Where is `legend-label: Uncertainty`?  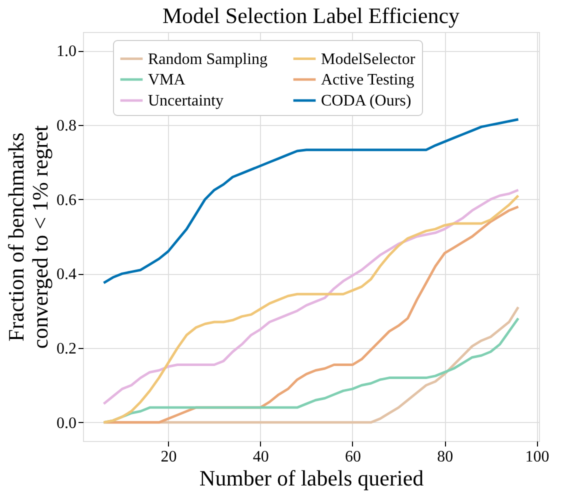 legend-label: Uncertainty is located at coordinates (186, 101).